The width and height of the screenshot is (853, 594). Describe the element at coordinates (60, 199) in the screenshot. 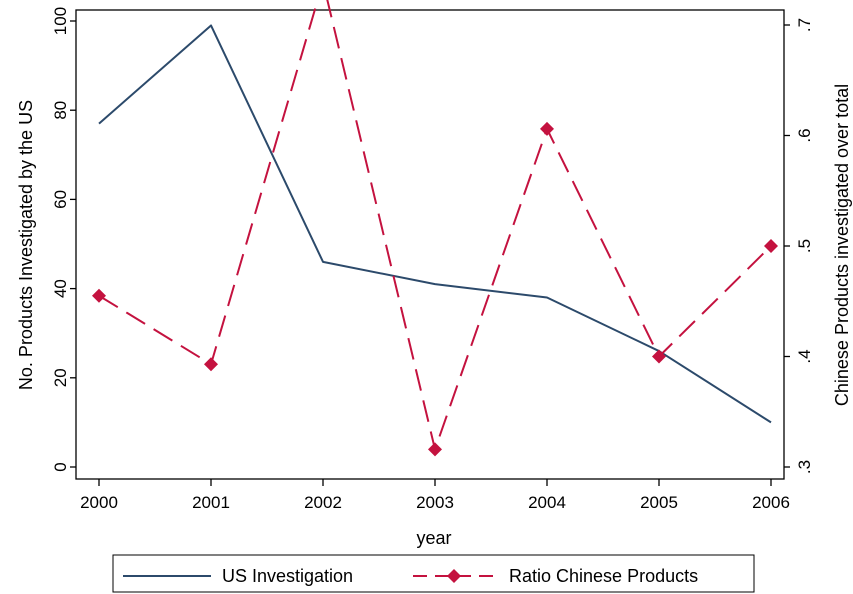

I see `left-tick-label: 60` at that location.